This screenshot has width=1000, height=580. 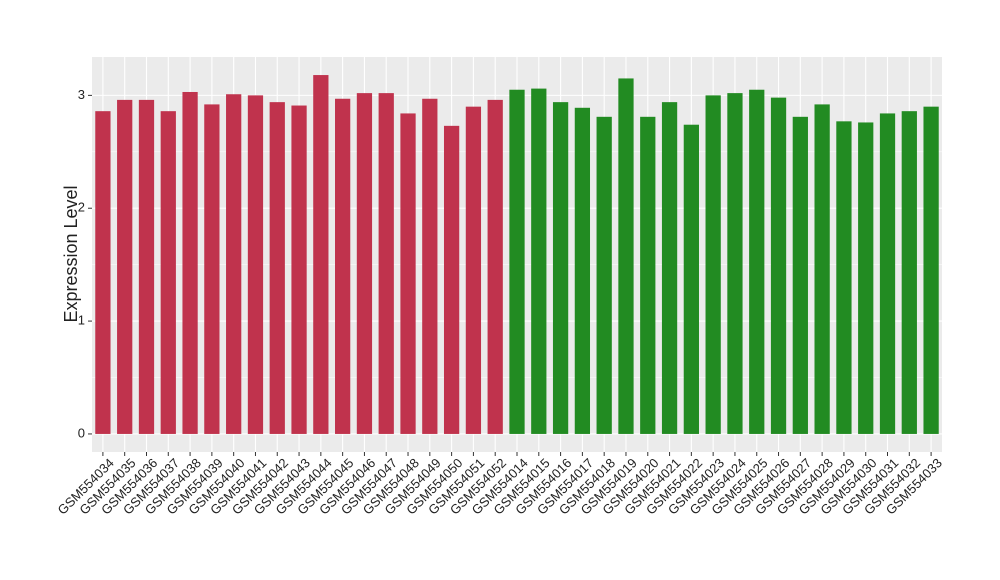 What do you see at coordinates (81, 320) in the screenshot?
I see `y-tick-label: 1` at bounding box center [81, 320].